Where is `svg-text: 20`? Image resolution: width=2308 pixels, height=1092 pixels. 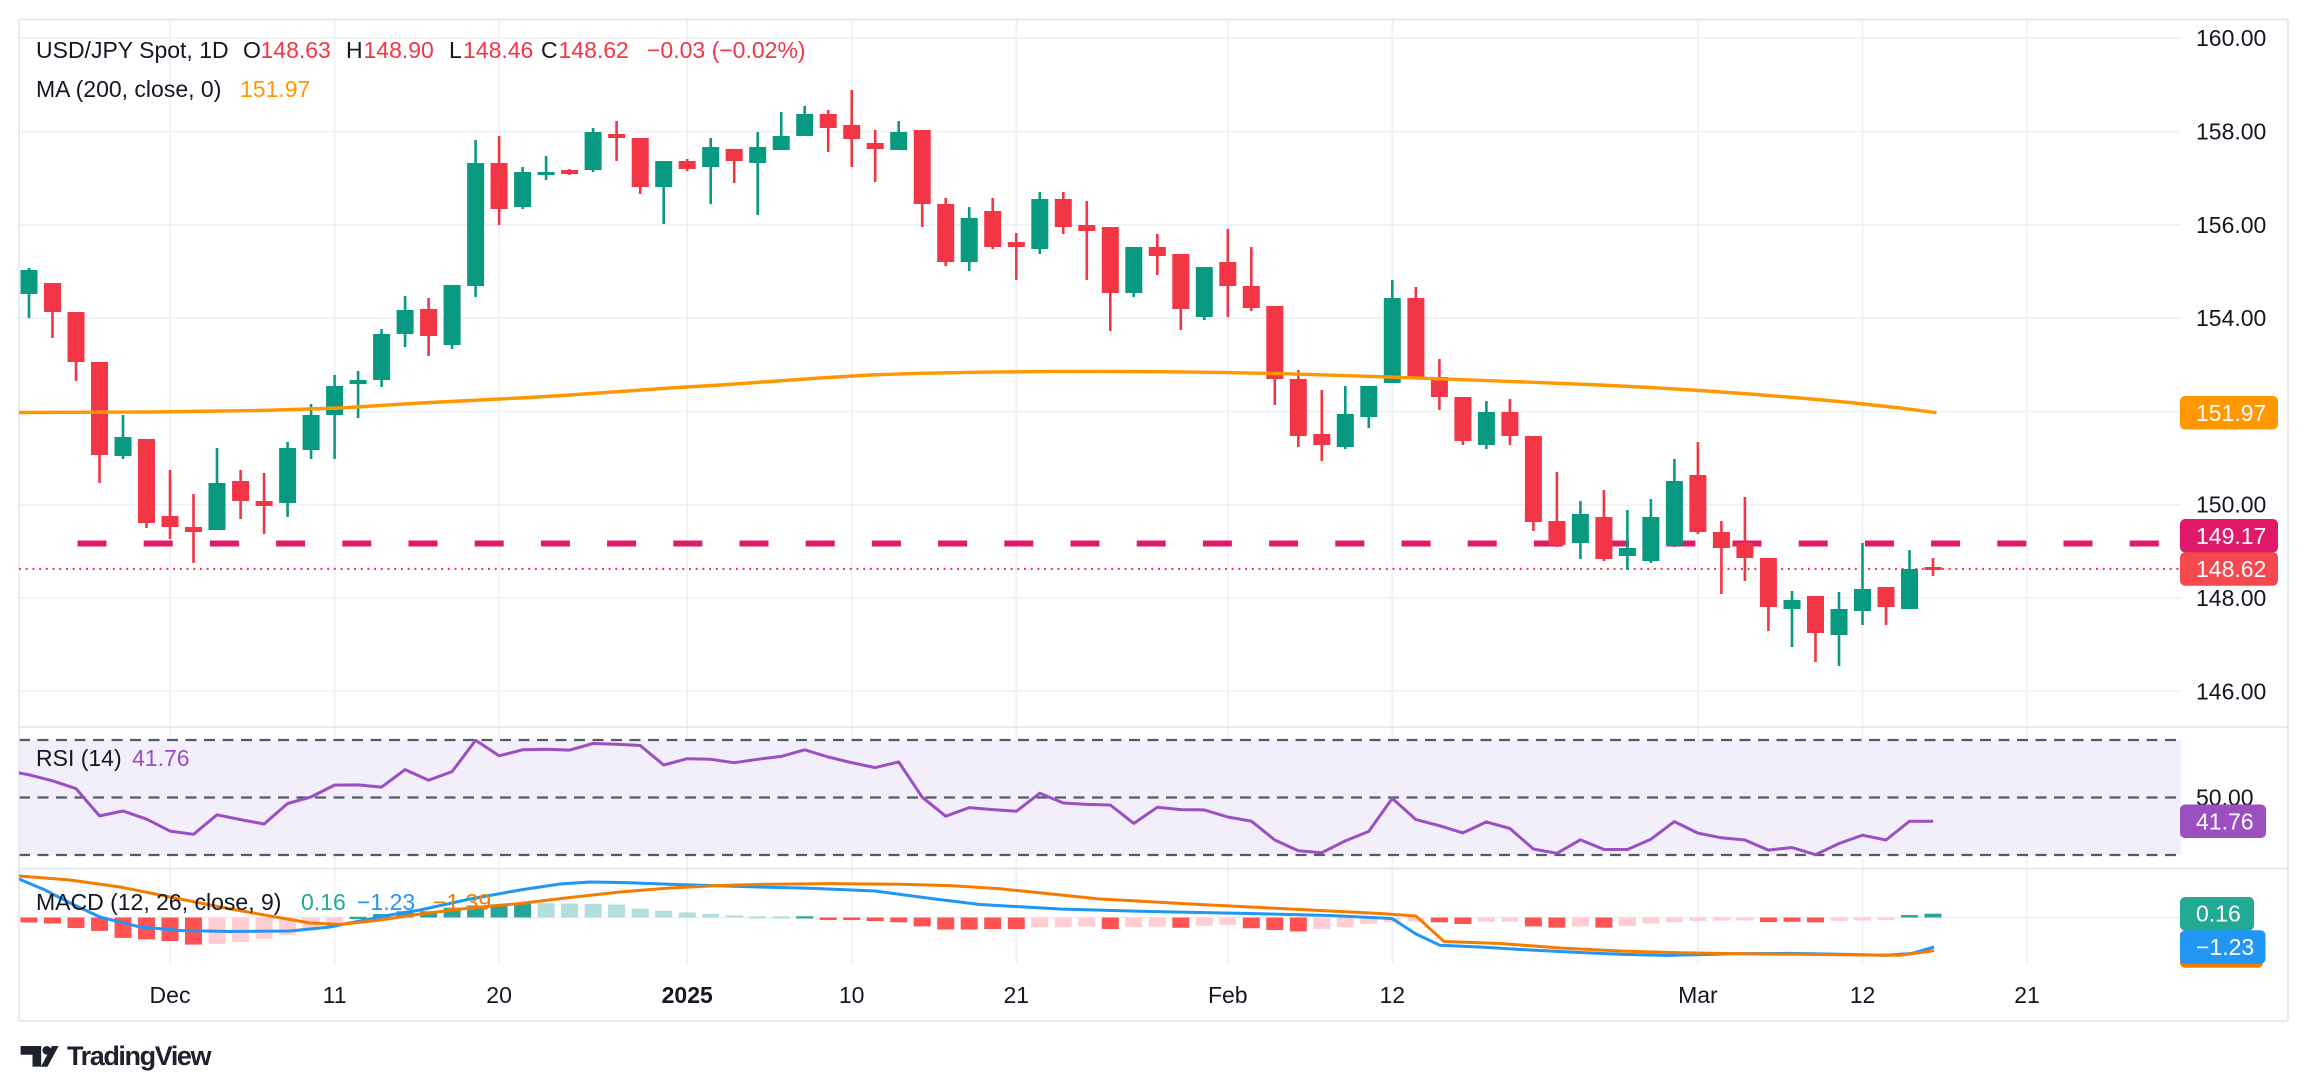 svg-text: 20 is located at coordinates (499, 995).